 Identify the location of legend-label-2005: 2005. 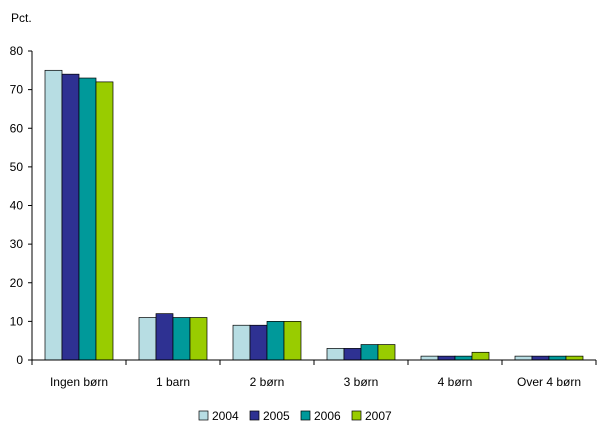
(276, 416).